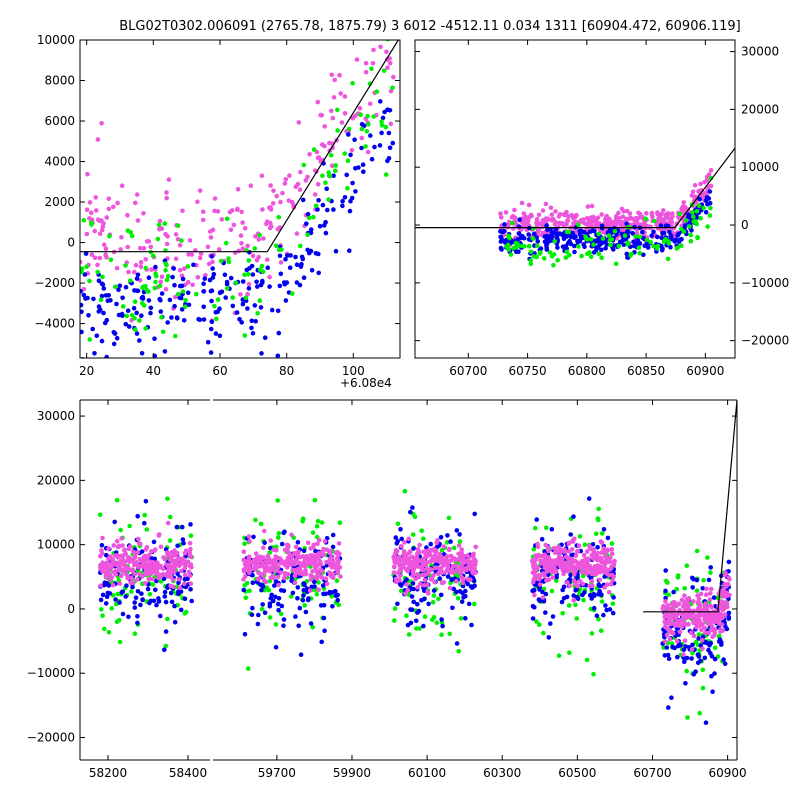 This screenshot has height=800, width=800. What do you see at coordinates (696, 636) in the screenshot?
I see `season-points` at bounding box center [696, 636].